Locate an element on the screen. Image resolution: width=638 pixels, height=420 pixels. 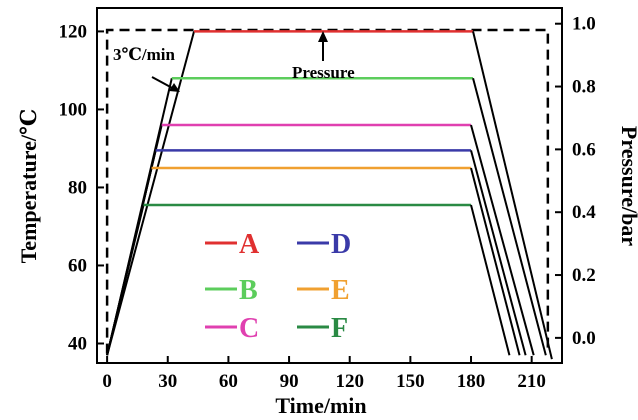
series-b-ramp-down is located at coordinates (509, 216).